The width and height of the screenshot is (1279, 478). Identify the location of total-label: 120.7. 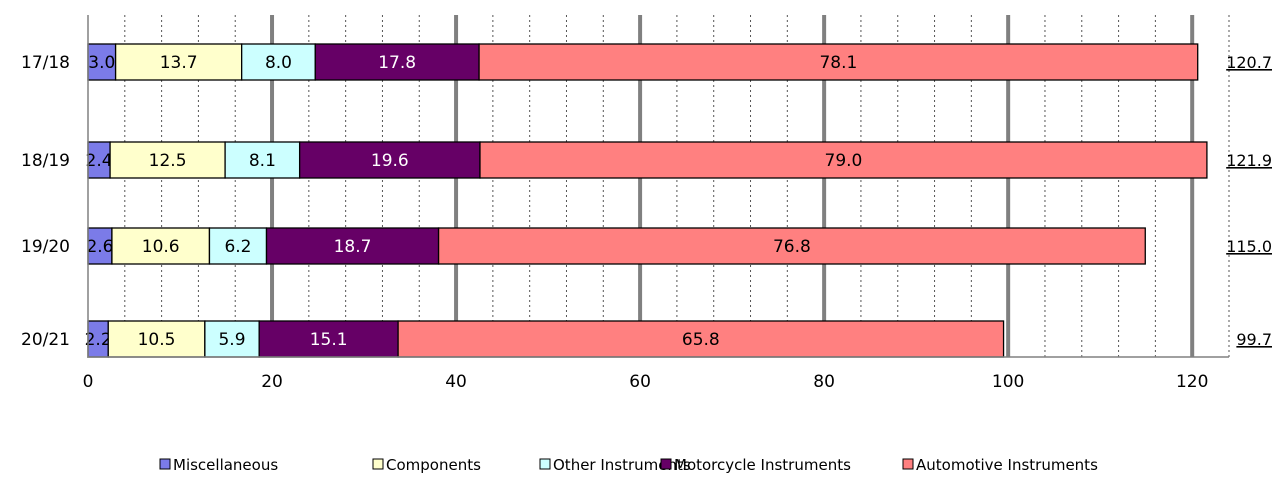
(1249, 62).